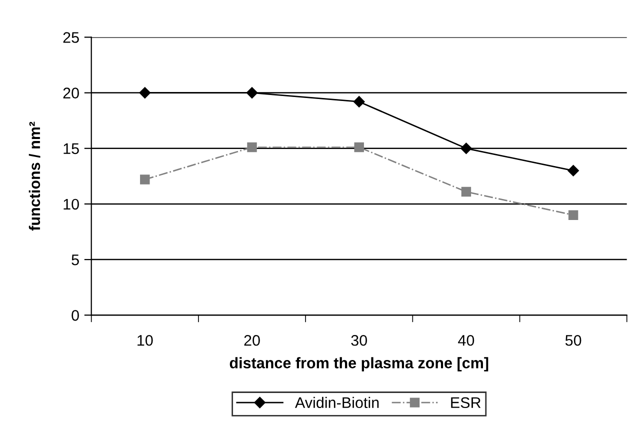  I want to click on y-axis-title: functions / nm², so click(34, 176).